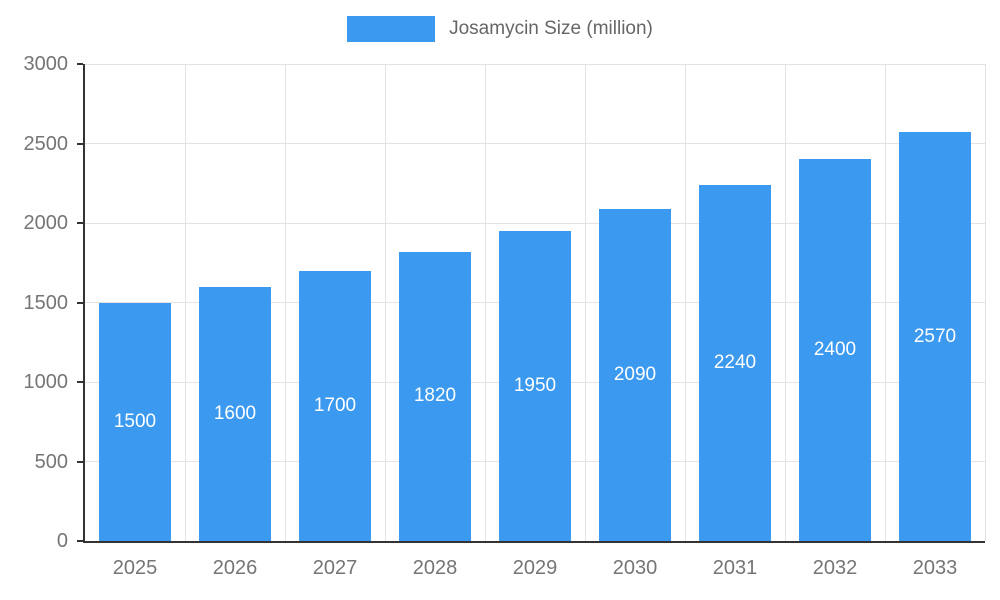 The image size is (1000, 600). I want to click on y-tick-label: 500, so click(51, 461).